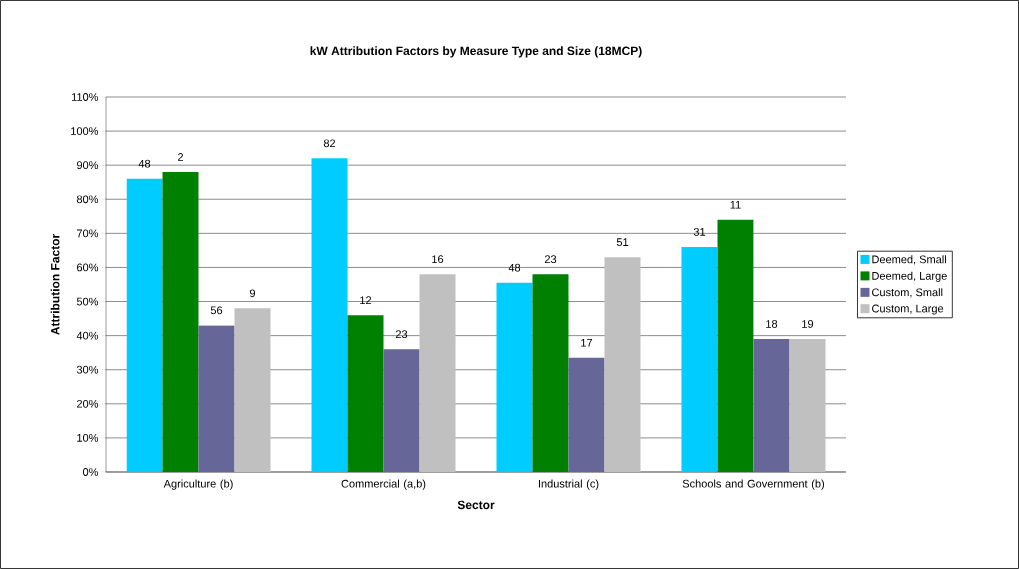 The height and width of the screenshot is (569, 1019). I want to click on annotation: 2, so click(181, 157).